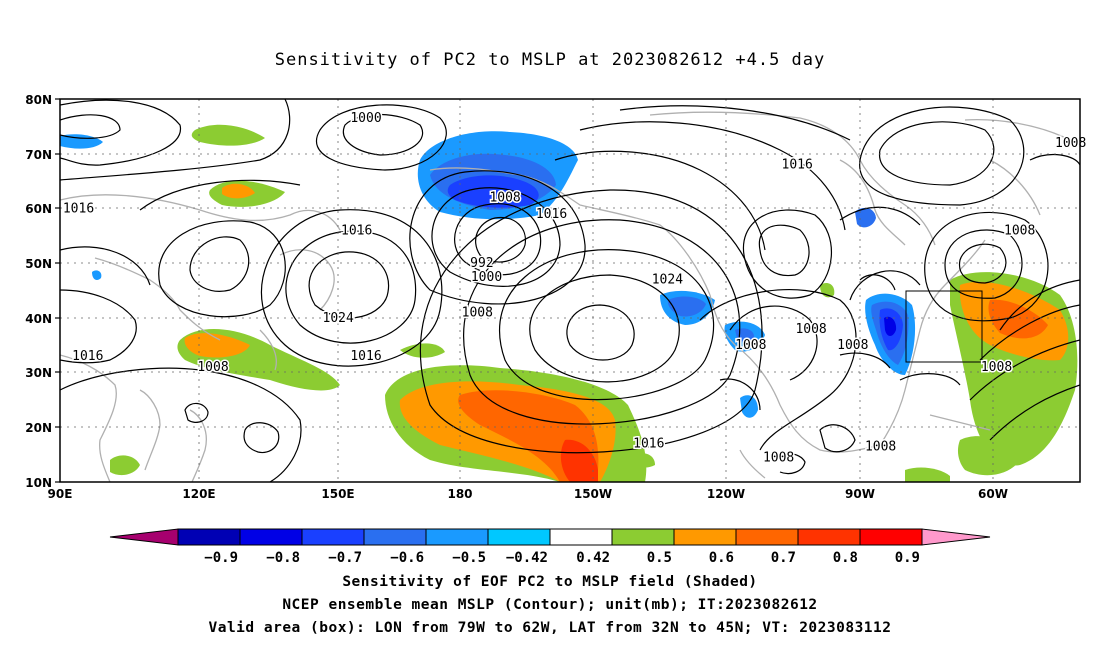 This screenshot has height=650, width=1100. What do you see at coordinates (38, 100) in the screenshot?
I see `lat-label: 80N` at bounding box center [38, 100].